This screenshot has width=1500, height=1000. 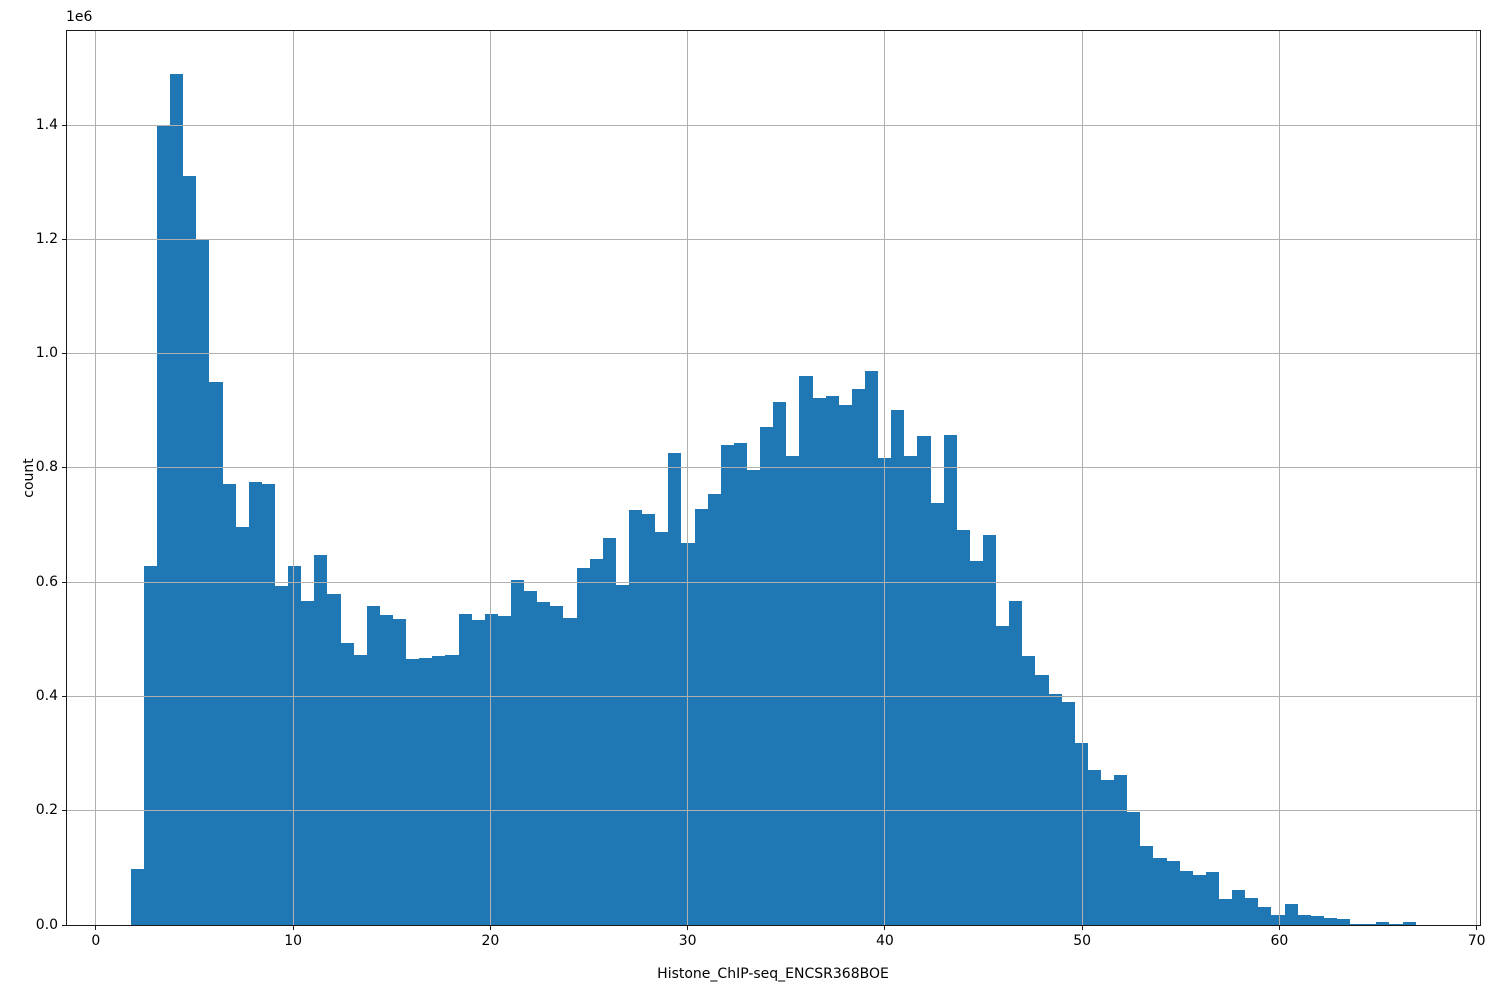 What do you see at coordinates (490, 941) in the screenshot?
I see `x-tick-label: 20` at bounding box center [490, 941].